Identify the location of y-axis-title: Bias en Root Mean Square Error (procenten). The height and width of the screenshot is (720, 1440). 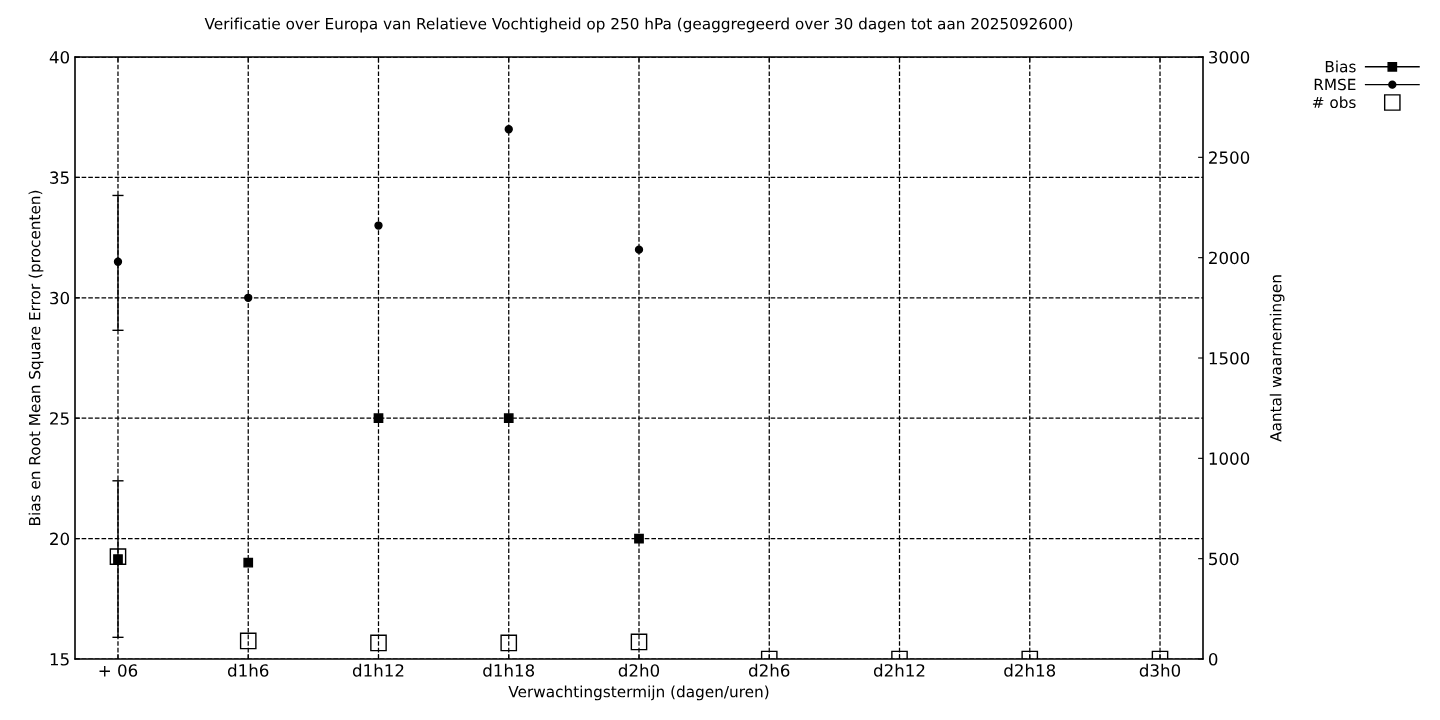
(36, 357).